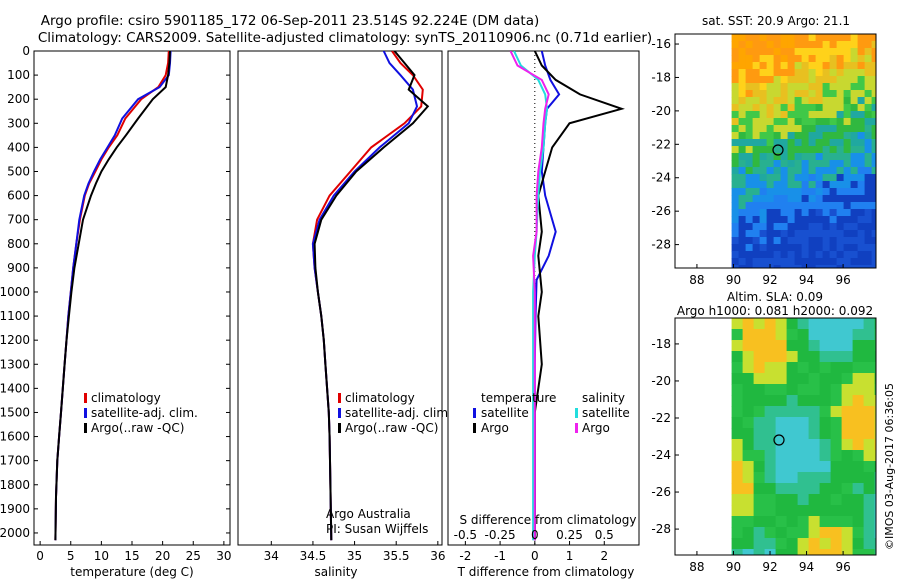 The width and height of the screenshot is (900, 580). Describe the element at coordinates (271, 556) in the screenshot. I see `x-tick-label: 34` at that location.